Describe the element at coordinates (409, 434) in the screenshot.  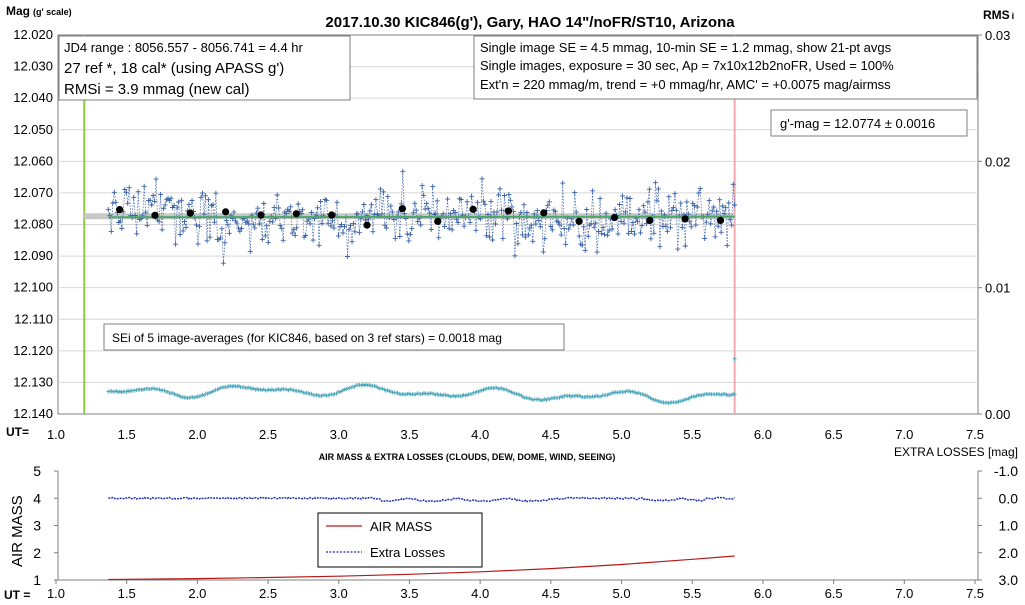
I see `x-tick-label: 3.5` at that location.